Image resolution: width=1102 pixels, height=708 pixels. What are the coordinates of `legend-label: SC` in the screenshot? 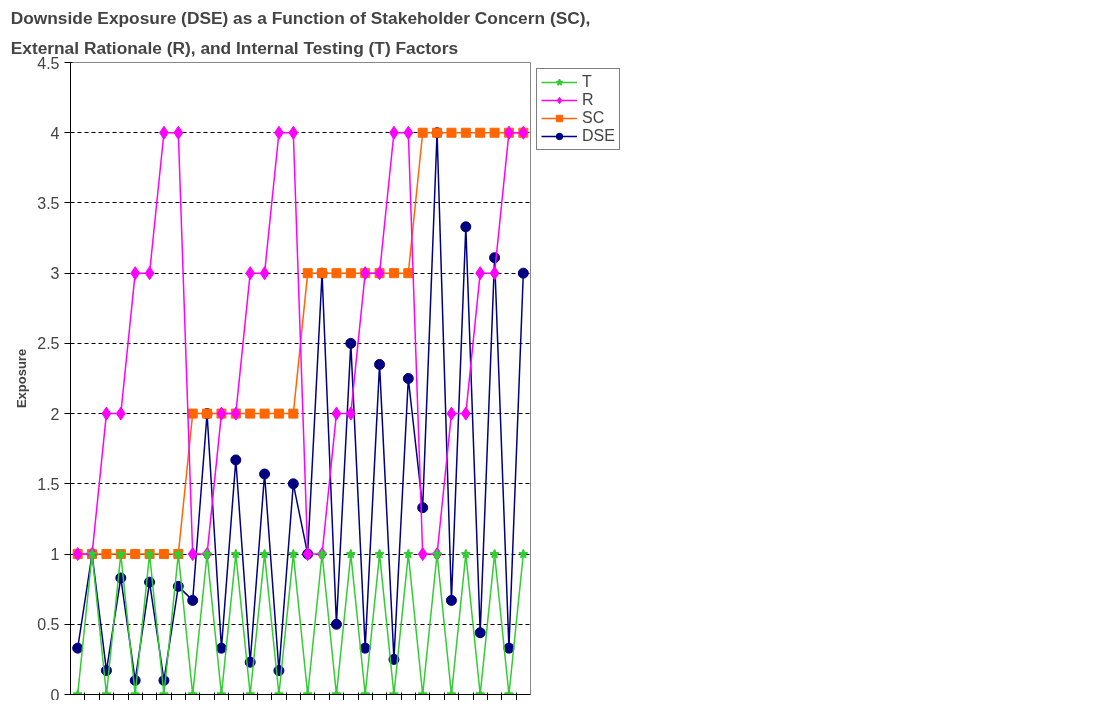 It's located at (593, 118).